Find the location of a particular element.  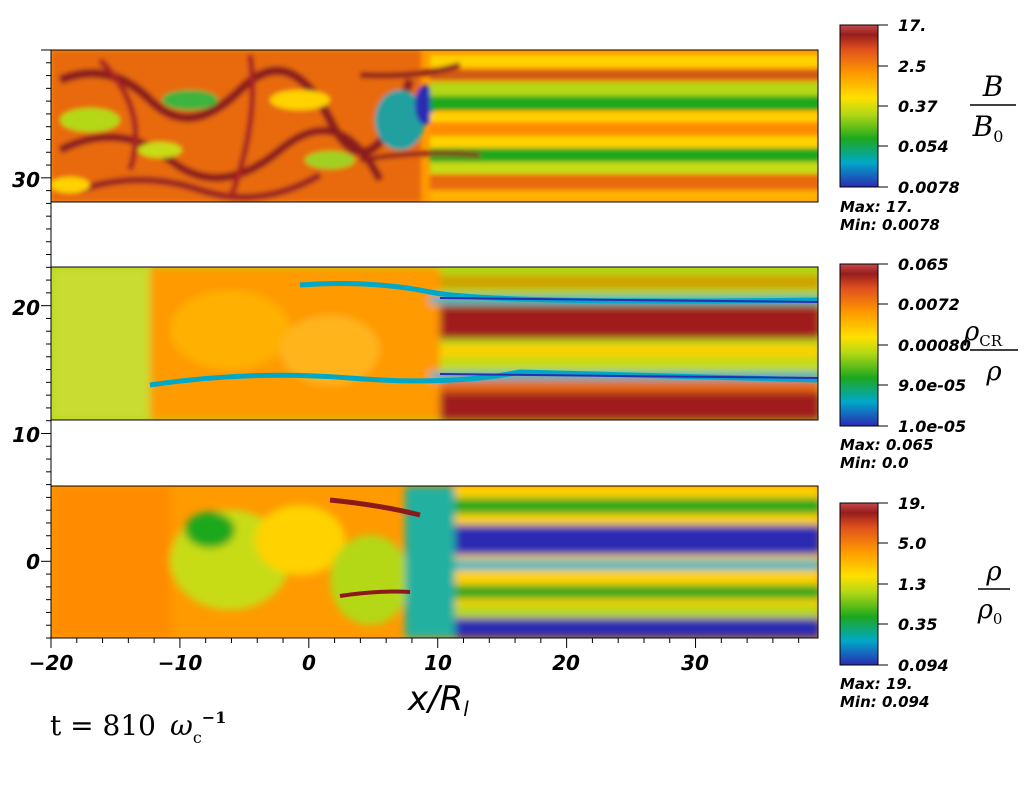

heatmap-panel-b-field is located at coordinates (434, 126).